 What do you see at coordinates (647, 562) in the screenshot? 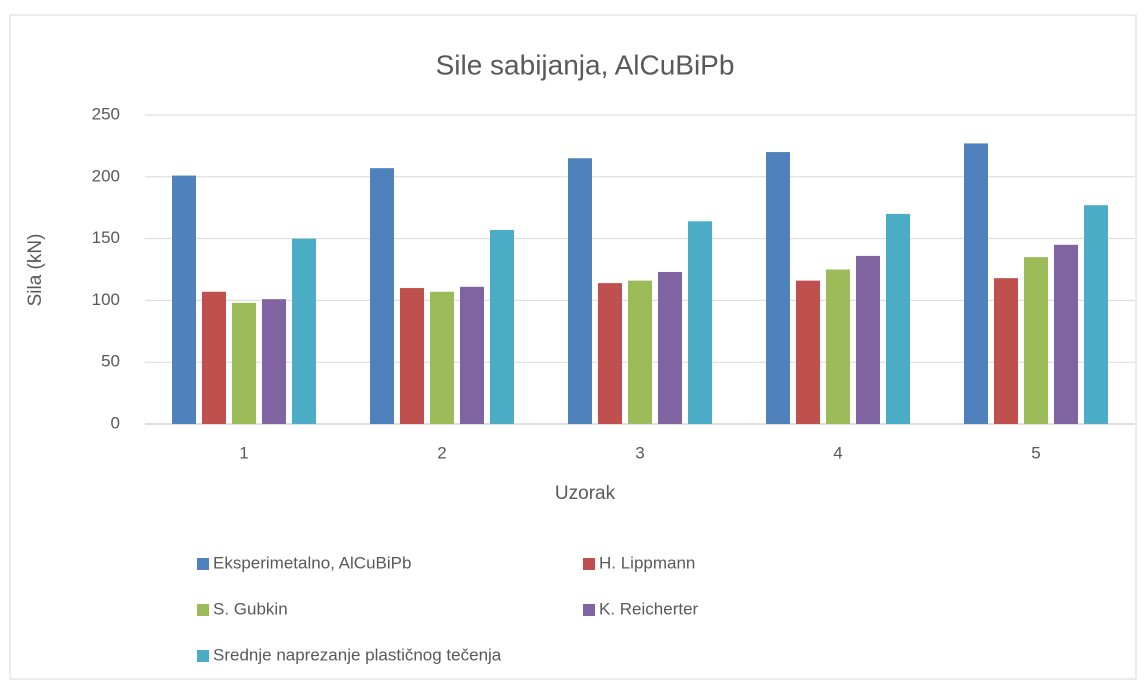
I see `legend-label: H. Lippmann` at bounding box center [647, 562].